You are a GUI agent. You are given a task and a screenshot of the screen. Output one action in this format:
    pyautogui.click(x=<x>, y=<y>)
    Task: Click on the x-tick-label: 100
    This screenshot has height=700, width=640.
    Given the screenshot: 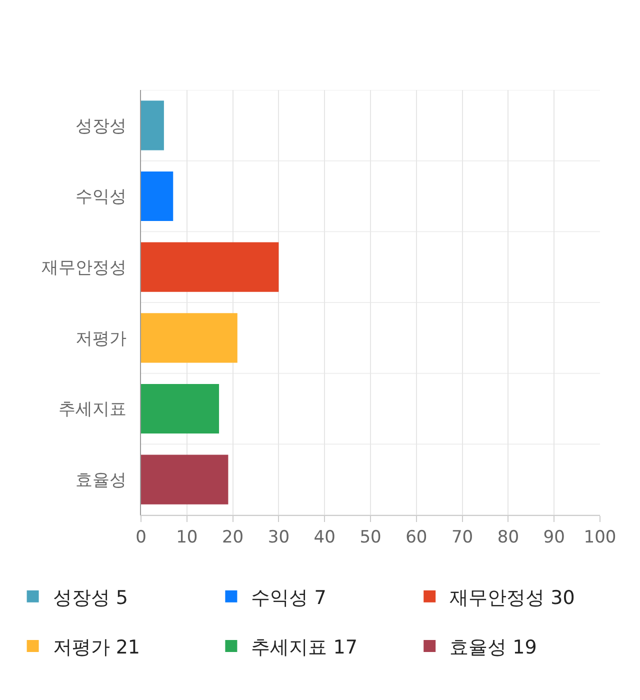 What is the action you would take?
    pyautogui.click(x=600, y=537)
    